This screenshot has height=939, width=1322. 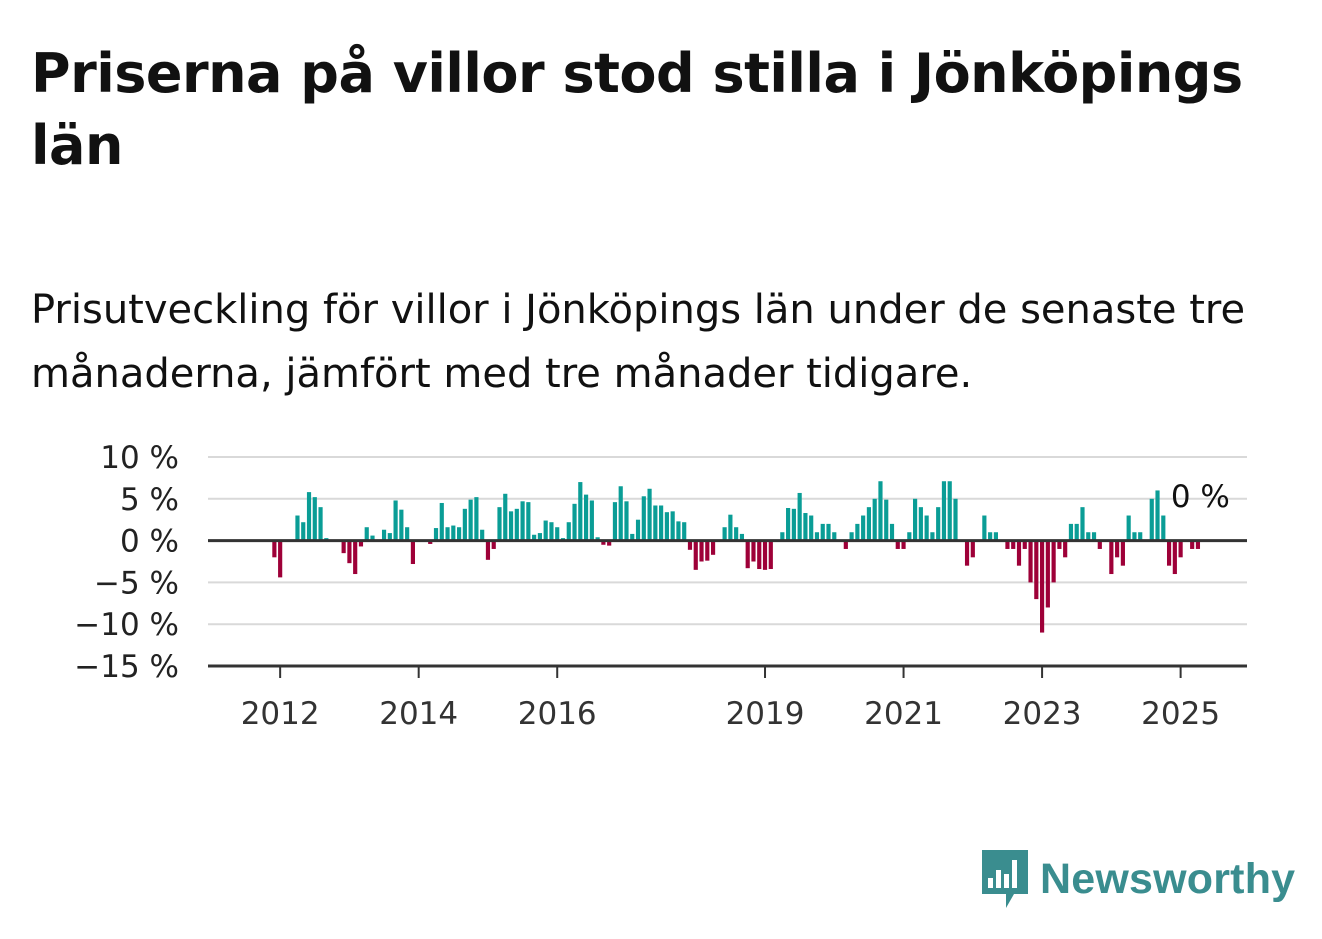 What do you see at coordinates (149, 500) in the screenshot?
I see `y-tick-label: 5 %` at bounding box center [149, 500].